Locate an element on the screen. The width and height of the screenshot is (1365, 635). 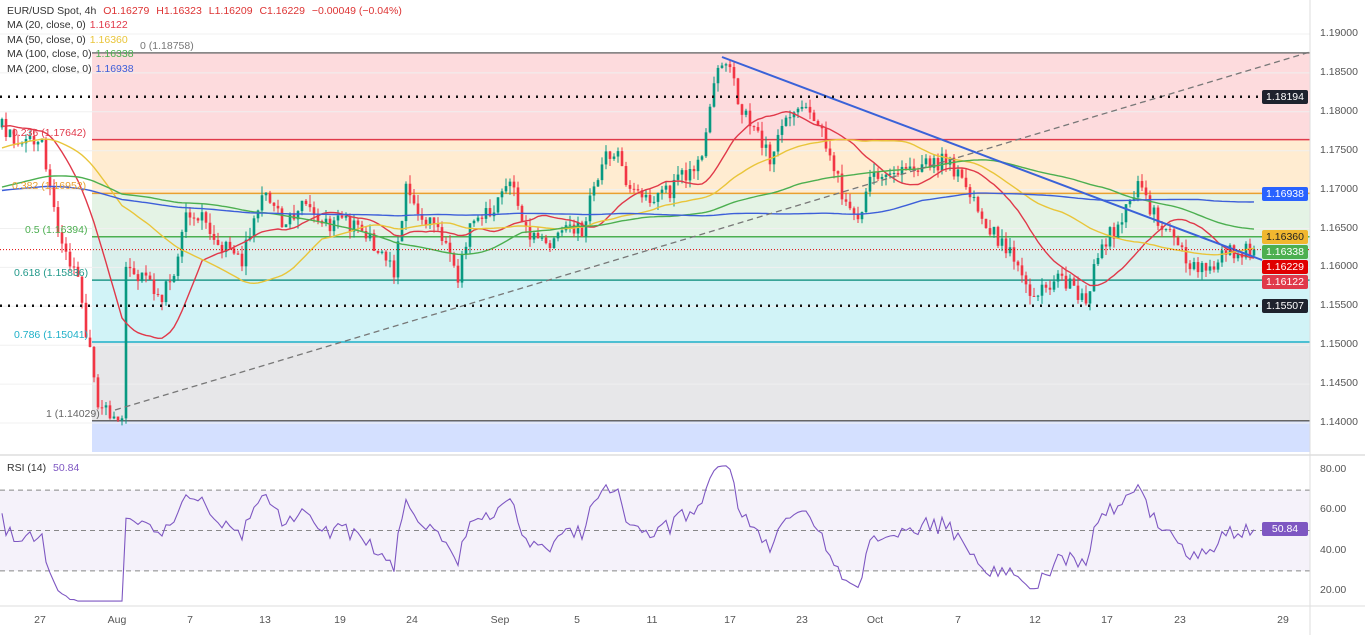
time-label: 29 is located at coordinates (1283, 620).